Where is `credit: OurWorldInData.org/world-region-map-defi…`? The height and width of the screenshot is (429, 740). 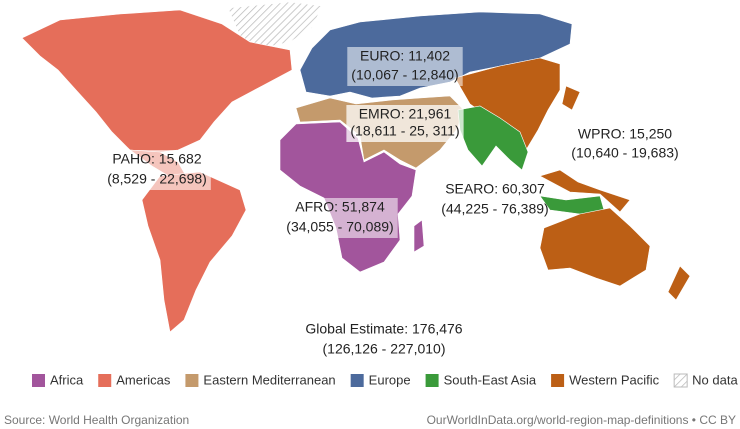 credit: OurWorldInData.org/world-region-map-defi… is located at coordinates (581, 420).